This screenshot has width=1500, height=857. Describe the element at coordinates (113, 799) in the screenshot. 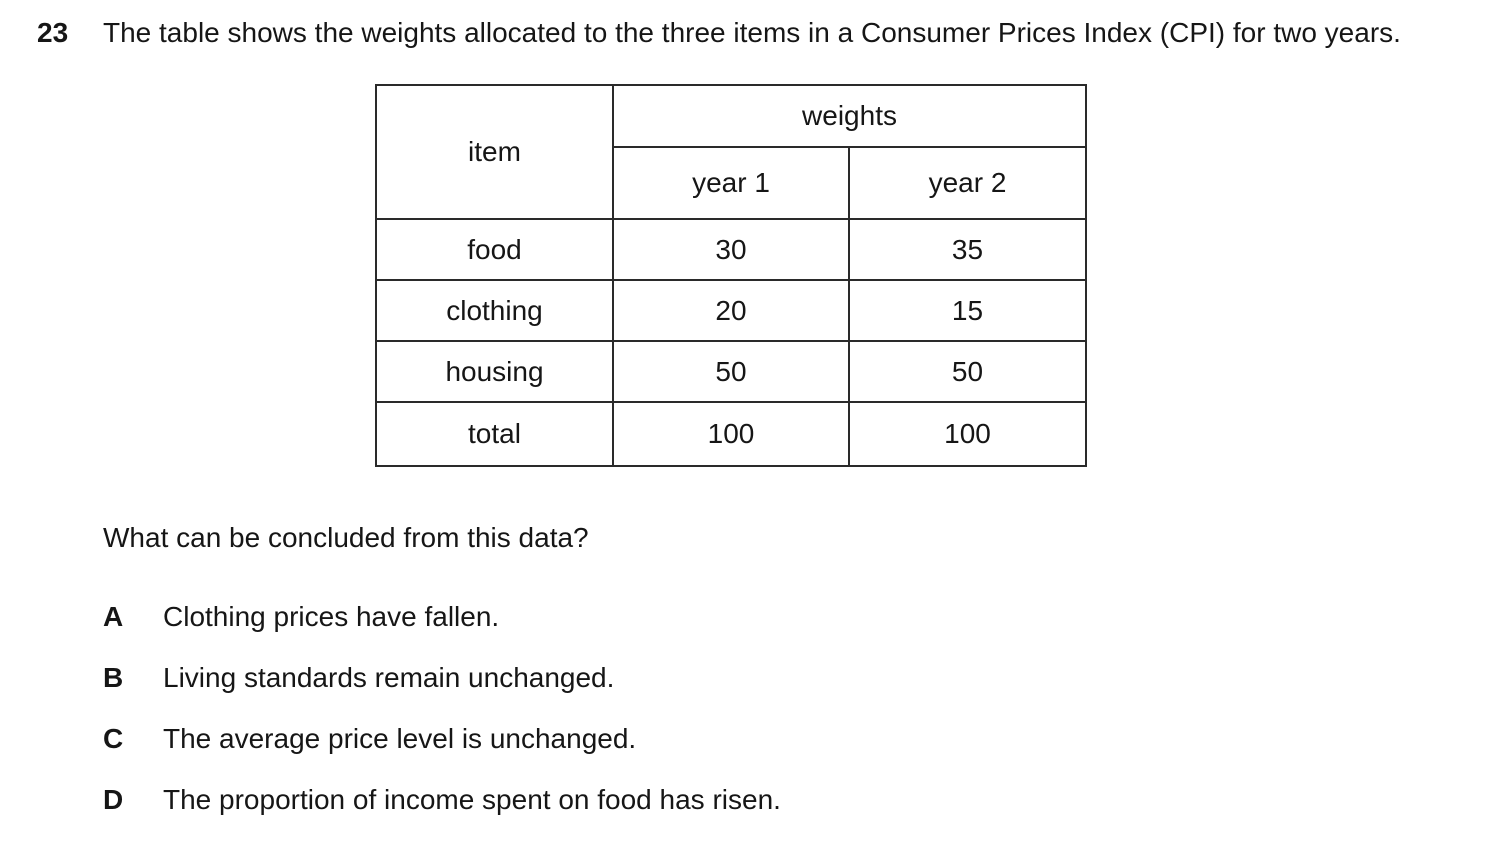

I see `option-letter: D` at that location.